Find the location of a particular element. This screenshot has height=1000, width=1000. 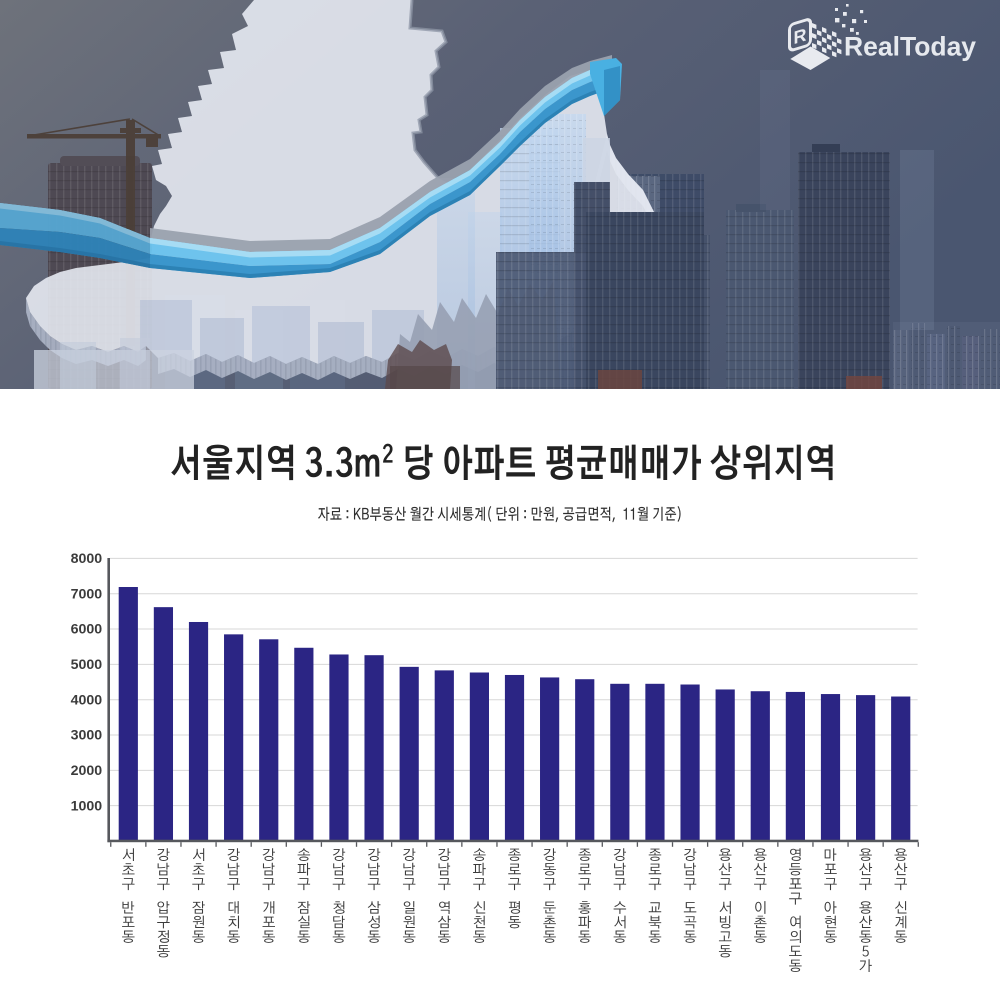

svg-text: 3000 is located at coordinates (87, 736).